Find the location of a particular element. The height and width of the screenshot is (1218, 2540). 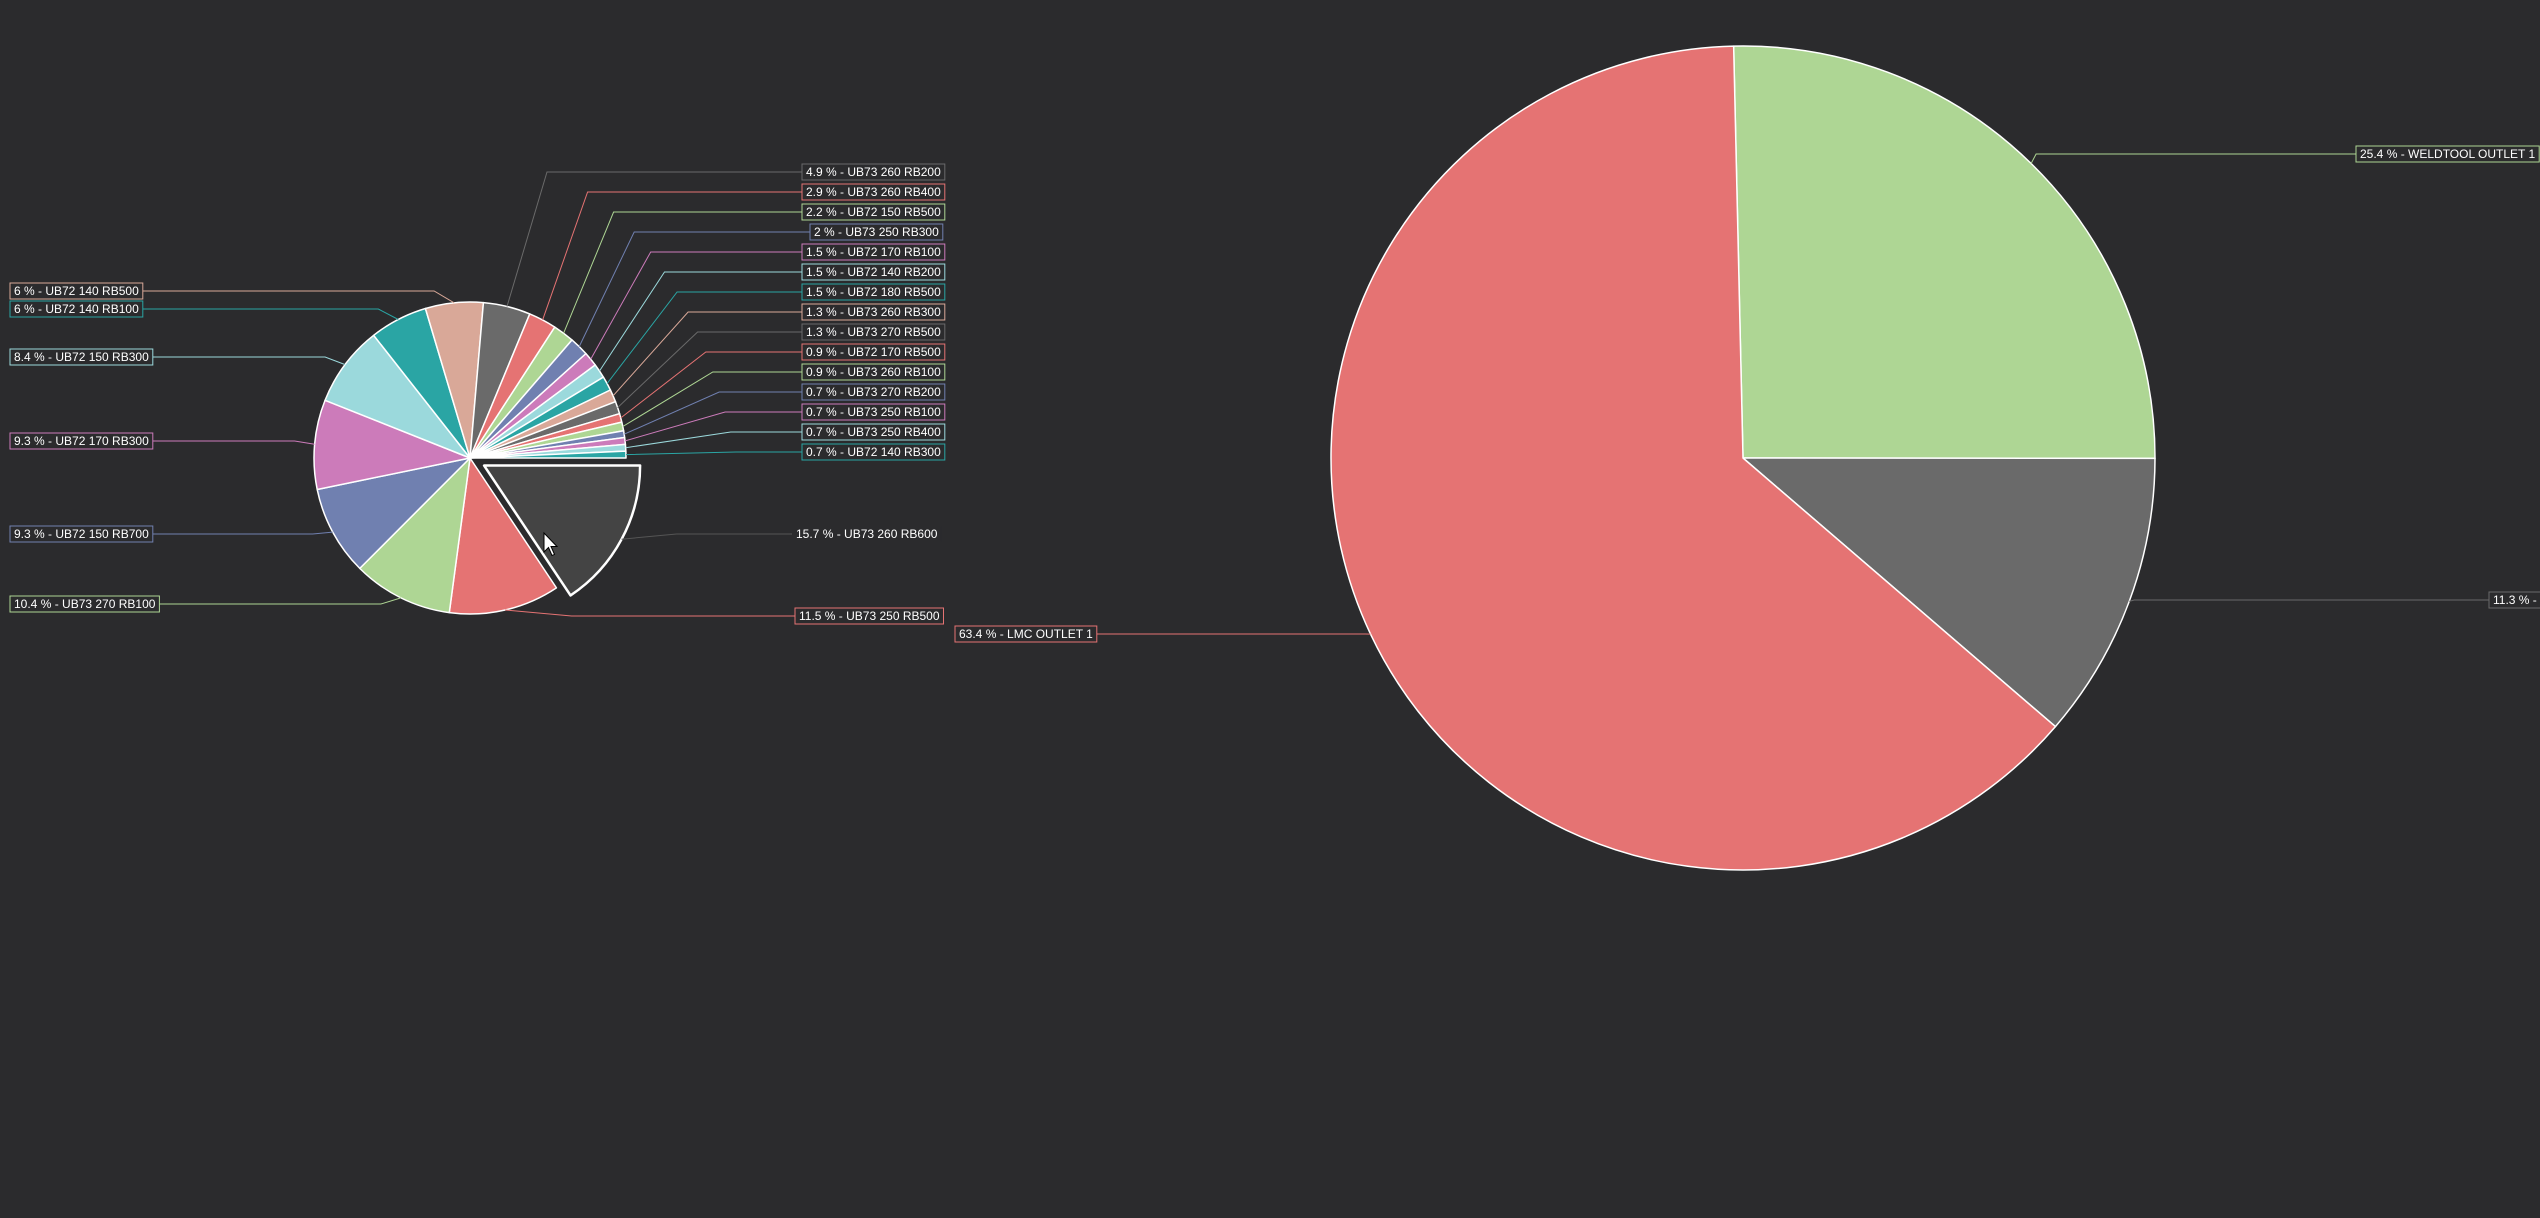

slice-label: 11.5 % - UB73 250 RB500 is located at coordinates (869, 616).